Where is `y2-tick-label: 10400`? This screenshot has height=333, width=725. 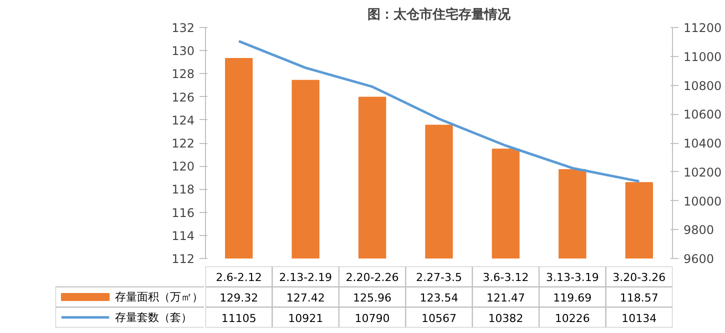 y2-tick-label: 10400 is located at coordinates (703, 143).